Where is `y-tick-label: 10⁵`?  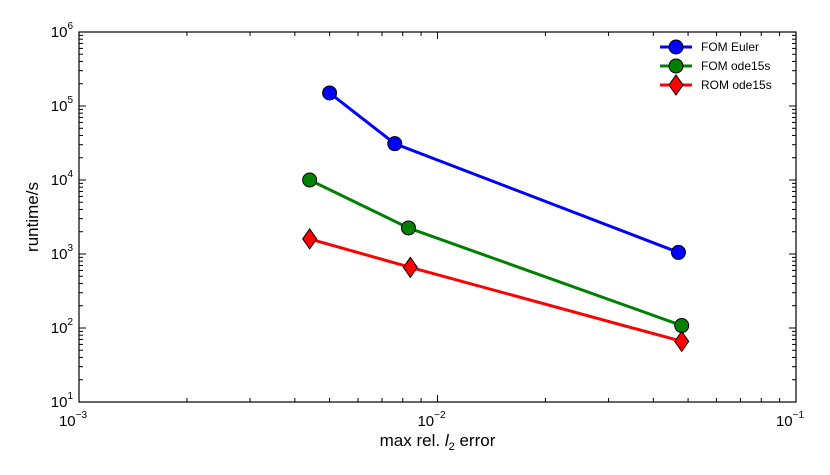
y-tick-label: 10⁵ is located at coordinates (62, 105).